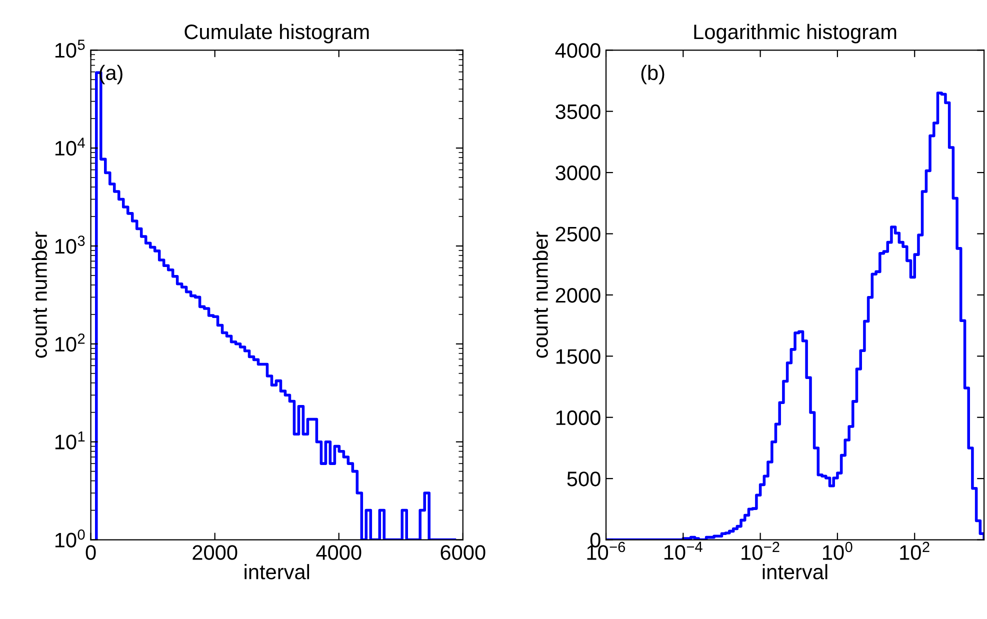 The width and height of the screenshot is (987, 619). What do you see at coordinates (70, 49) in the screenshot?
I see `y-tick-label: 10$^{5}$` at bounding box center [70, 49].